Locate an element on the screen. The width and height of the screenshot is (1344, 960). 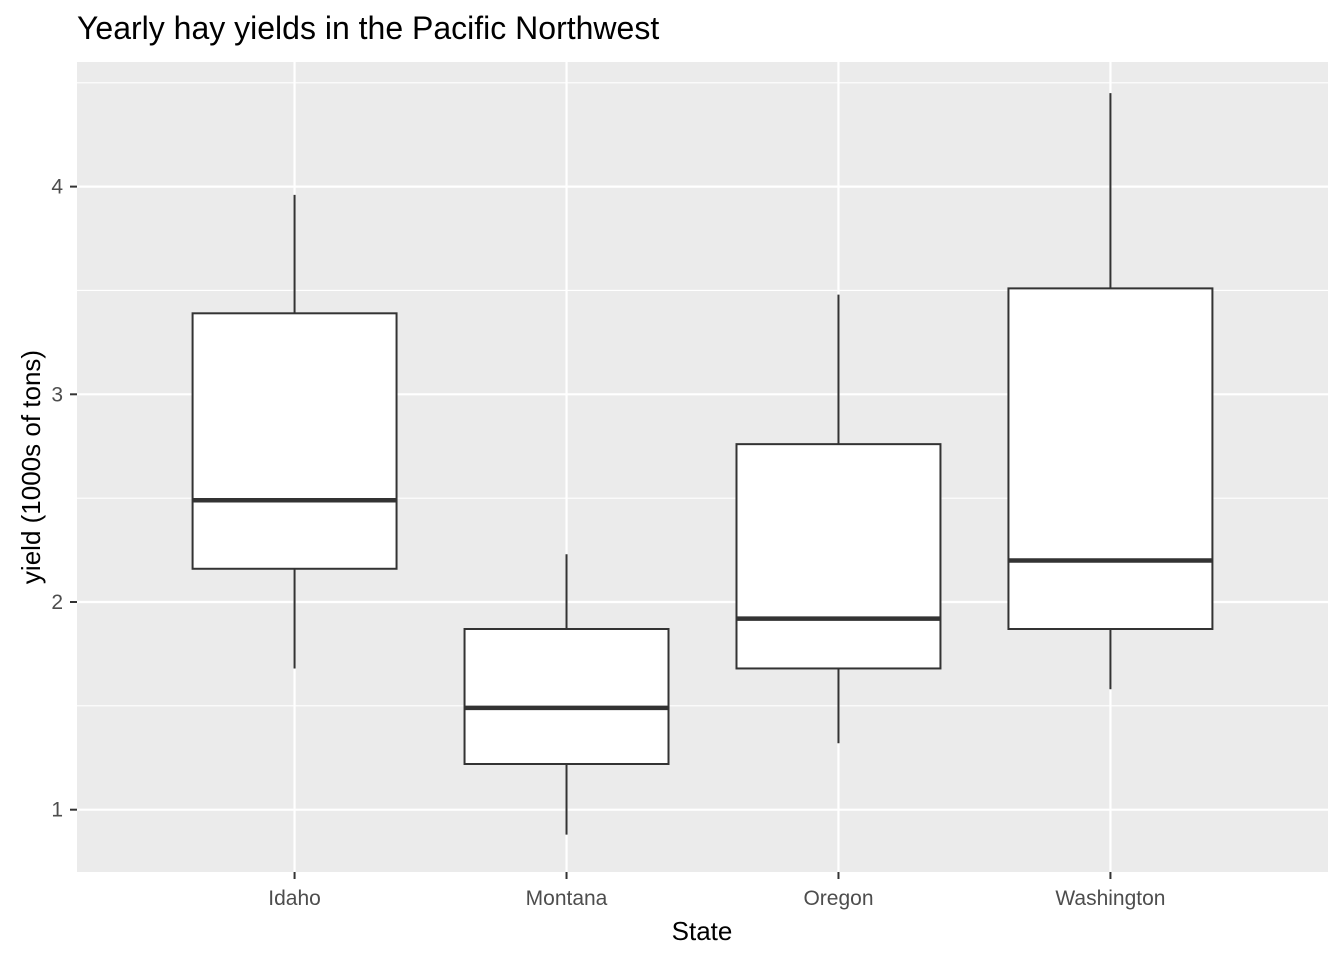
y-tick-label: 4 is located at coordinates (57, 187).